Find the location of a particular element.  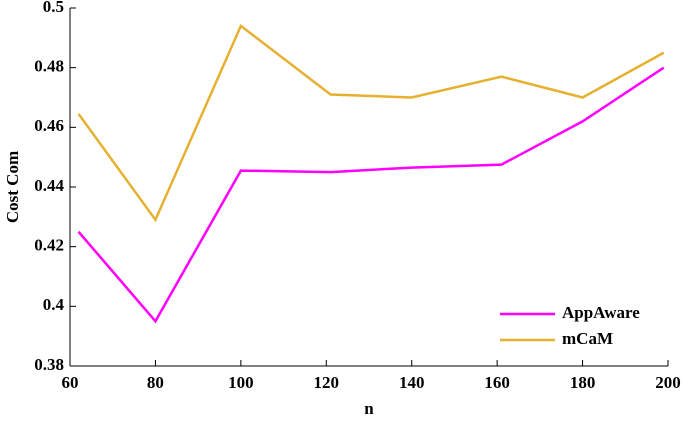

y-tick-label: 0.42 is located at coordinates (49, 245).